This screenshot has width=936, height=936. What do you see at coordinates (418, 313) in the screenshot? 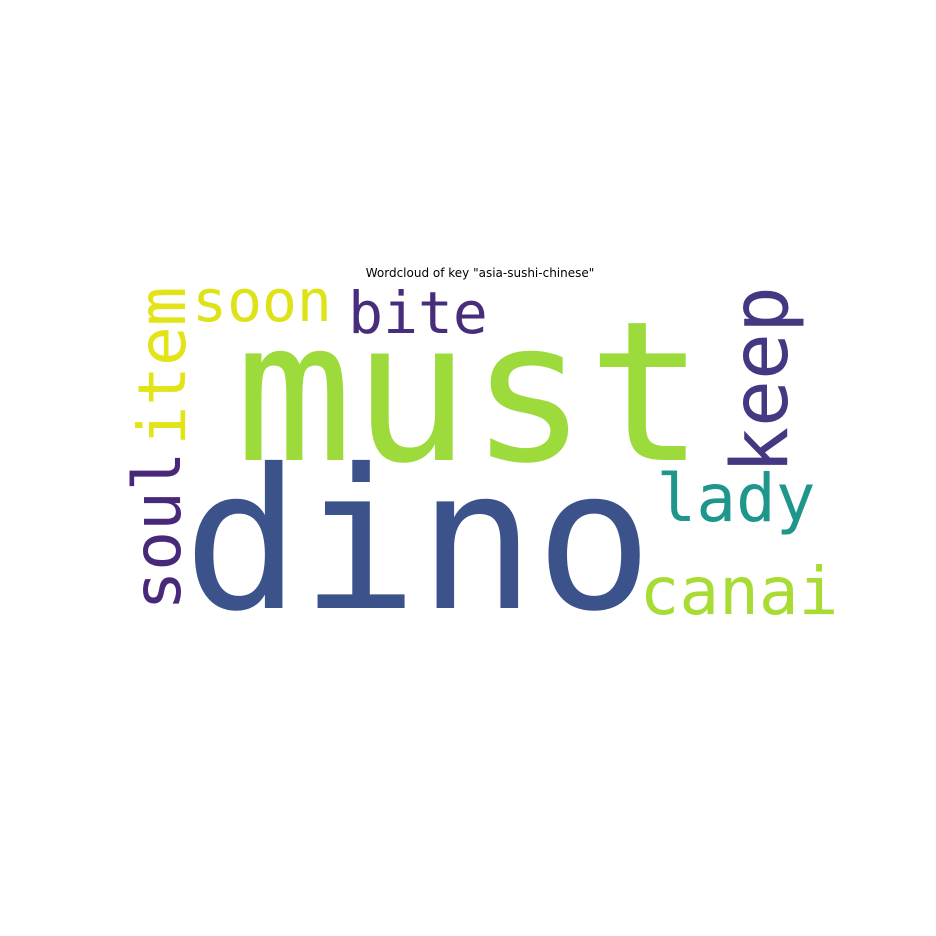
I see `word-bite: bite` at bounding box center [418, 313].